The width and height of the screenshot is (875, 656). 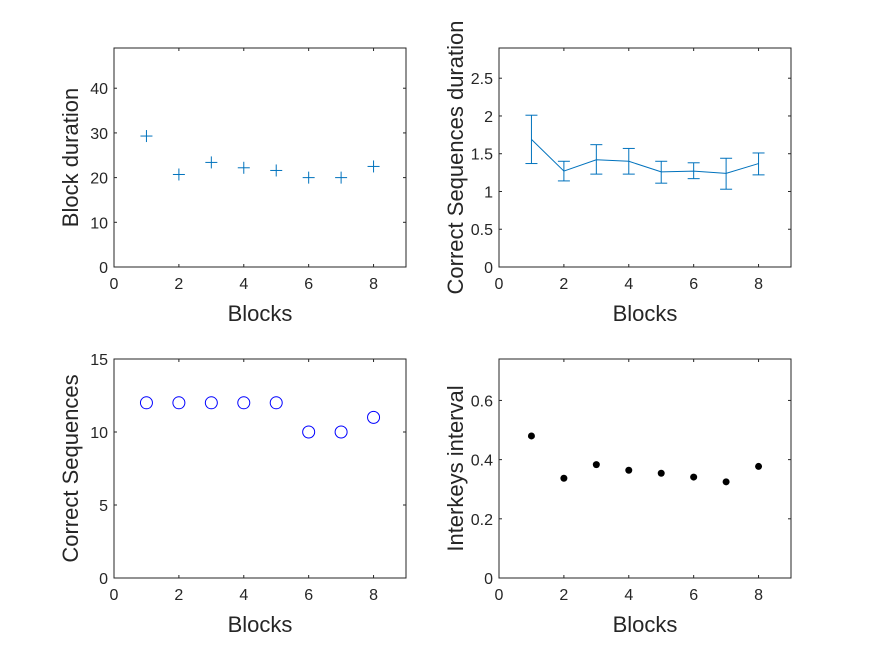 What do you see at coordinates (103, 506) in the screenshot?
I see `y-tick-label: 5` at bounding box center [103, 506].